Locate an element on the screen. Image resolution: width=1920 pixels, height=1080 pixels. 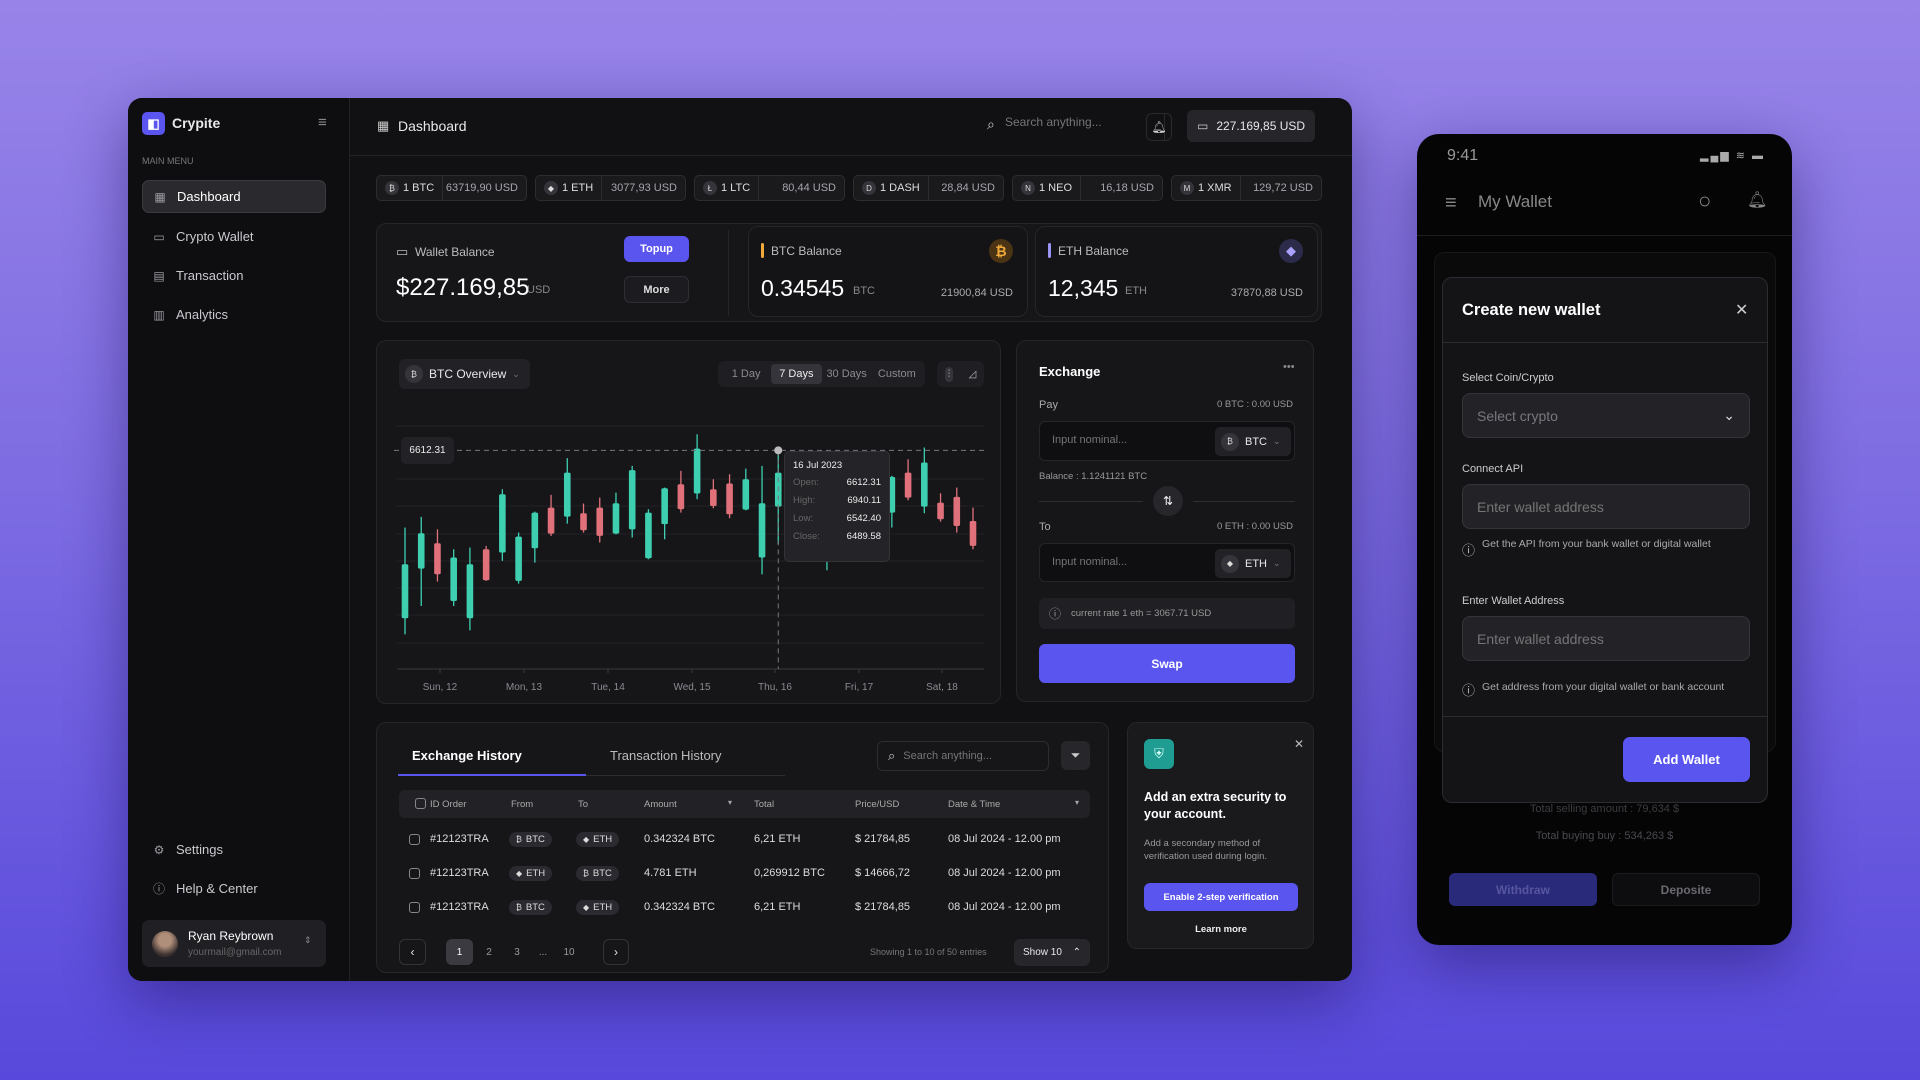
search-icon: ○ is located at coordinates (1705, 200).